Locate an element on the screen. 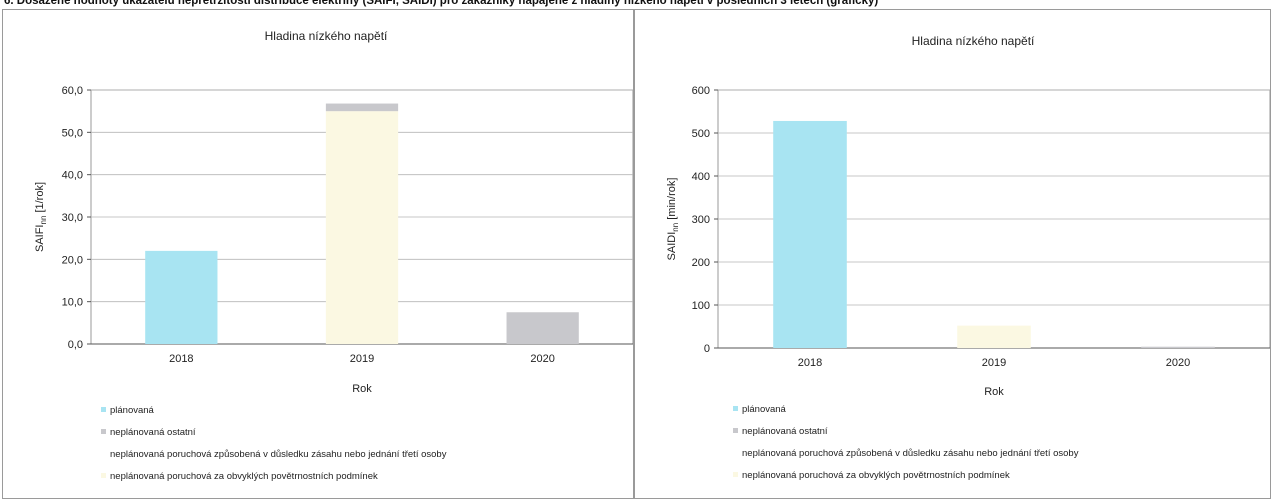  y-tick-label: 10,0 is located at coordinates (72, 303).